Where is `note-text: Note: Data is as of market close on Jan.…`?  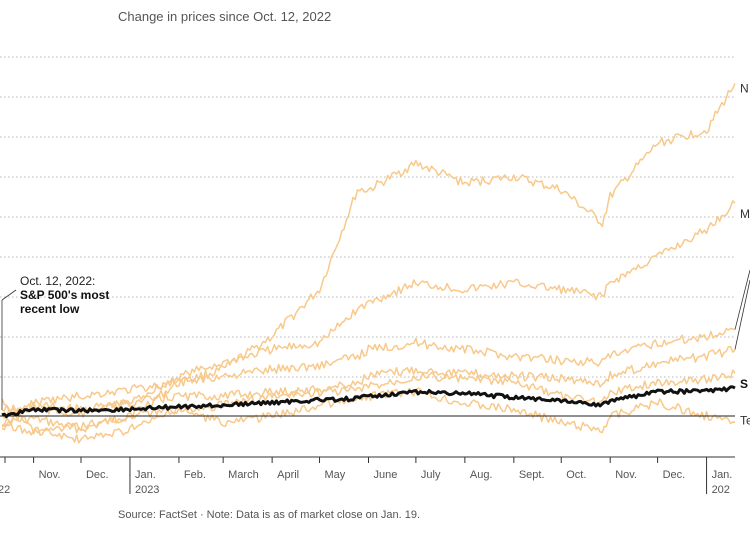 note-text: Note: Data is as of market close on Jan.… is located at coordinates (313, 515).